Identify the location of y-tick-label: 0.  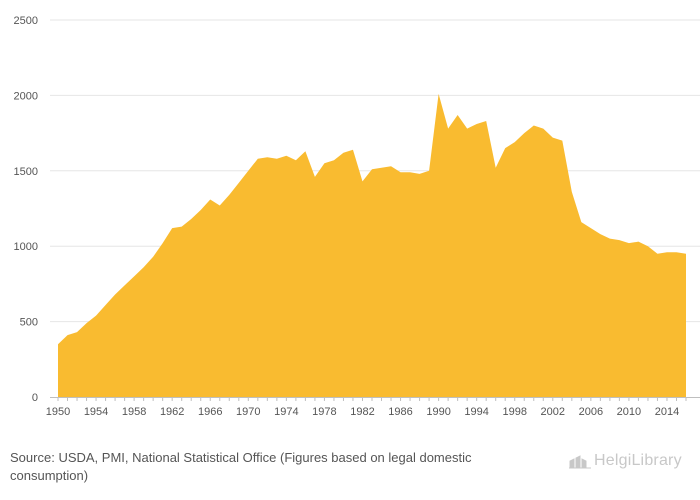
(35, 398).